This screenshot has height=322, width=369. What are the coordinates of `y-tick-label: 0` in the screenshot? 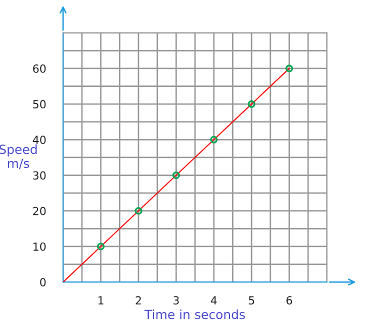 It's located at (43, 282).